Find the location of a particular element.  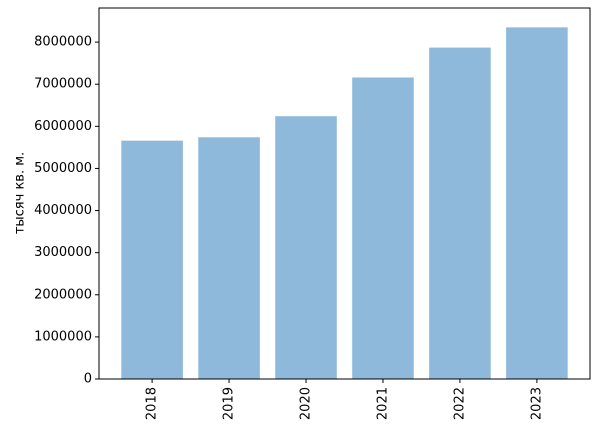

y-tick-label: 3000000 is located at coordinates (63, 252).